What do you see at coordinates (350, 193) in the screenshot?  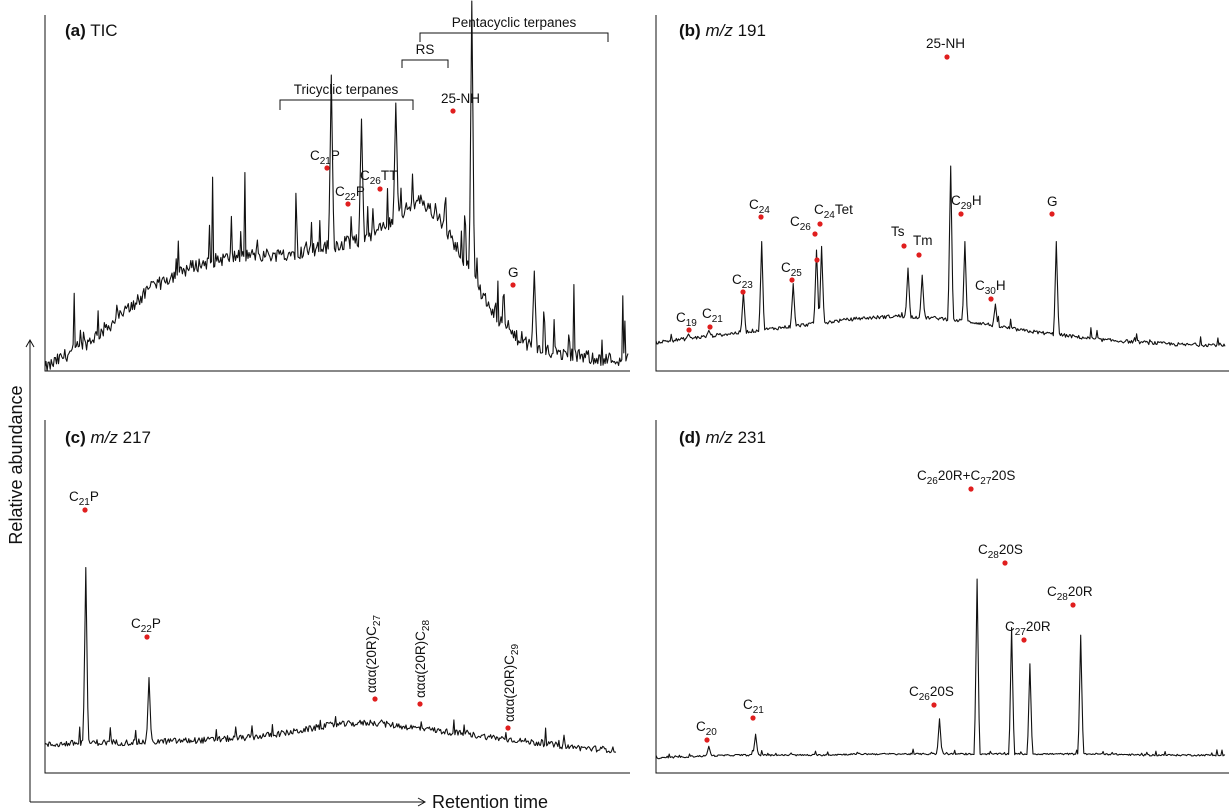 I see `peak-label-c22p: C22P` at bounding box center [350, 193].